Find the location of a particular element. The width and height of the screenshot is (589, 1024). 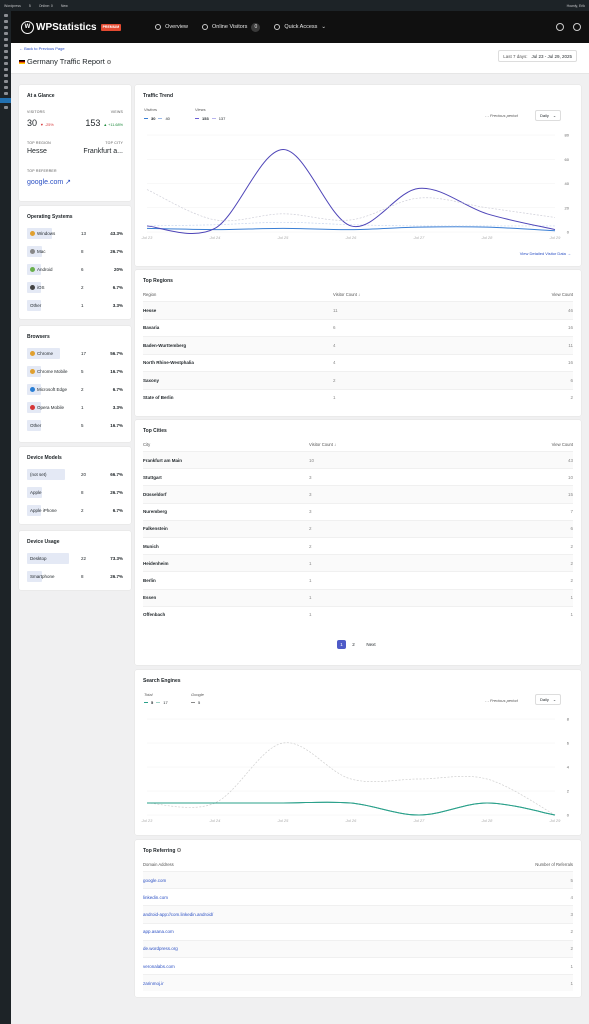

legend-views: 153 137 is located at coordinates (210, 118).